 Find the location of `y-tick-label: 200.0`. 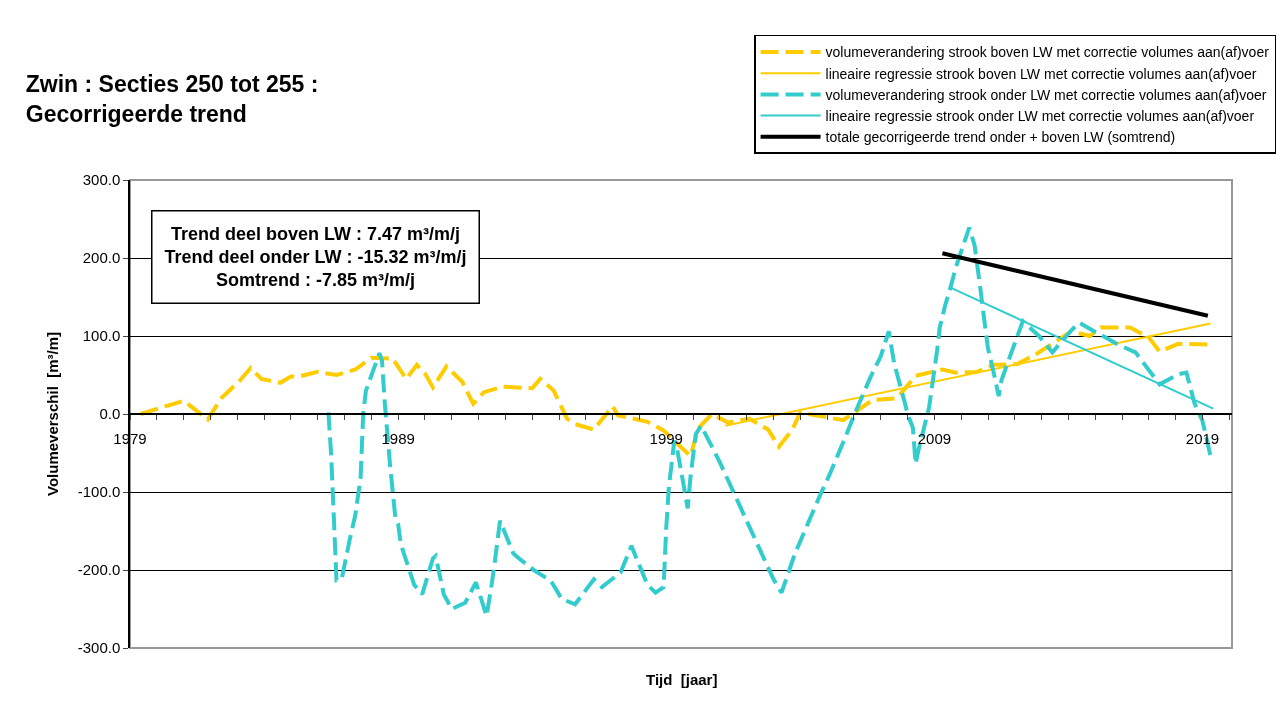

y-tick-label: 200.0 is located at coordinates (101, 258).